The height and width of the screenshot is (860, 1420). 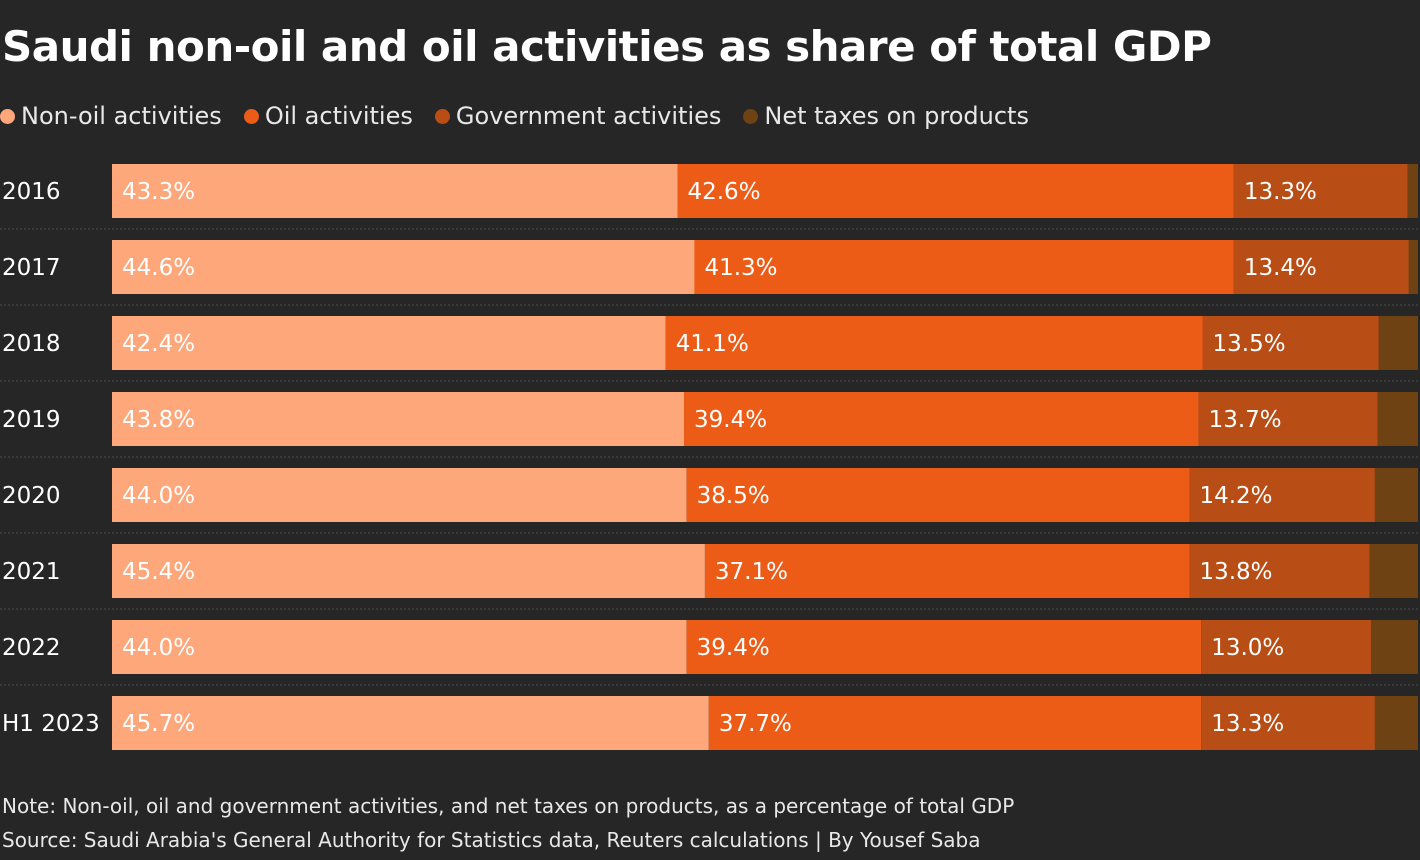 I want to click on data-label: 14.2%, so click(x=1235, y=496).